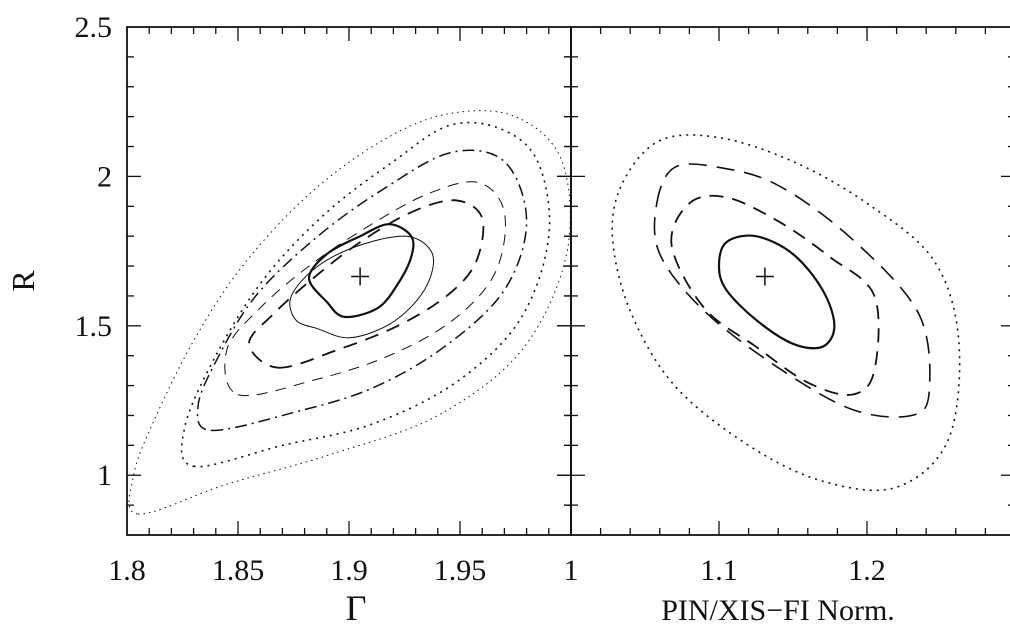 The image size is (1010, 633). What do you see at coordinates (764, 276) in the screenshot?
I see `right-best-fit-marker` at bounding box center [764, 276].